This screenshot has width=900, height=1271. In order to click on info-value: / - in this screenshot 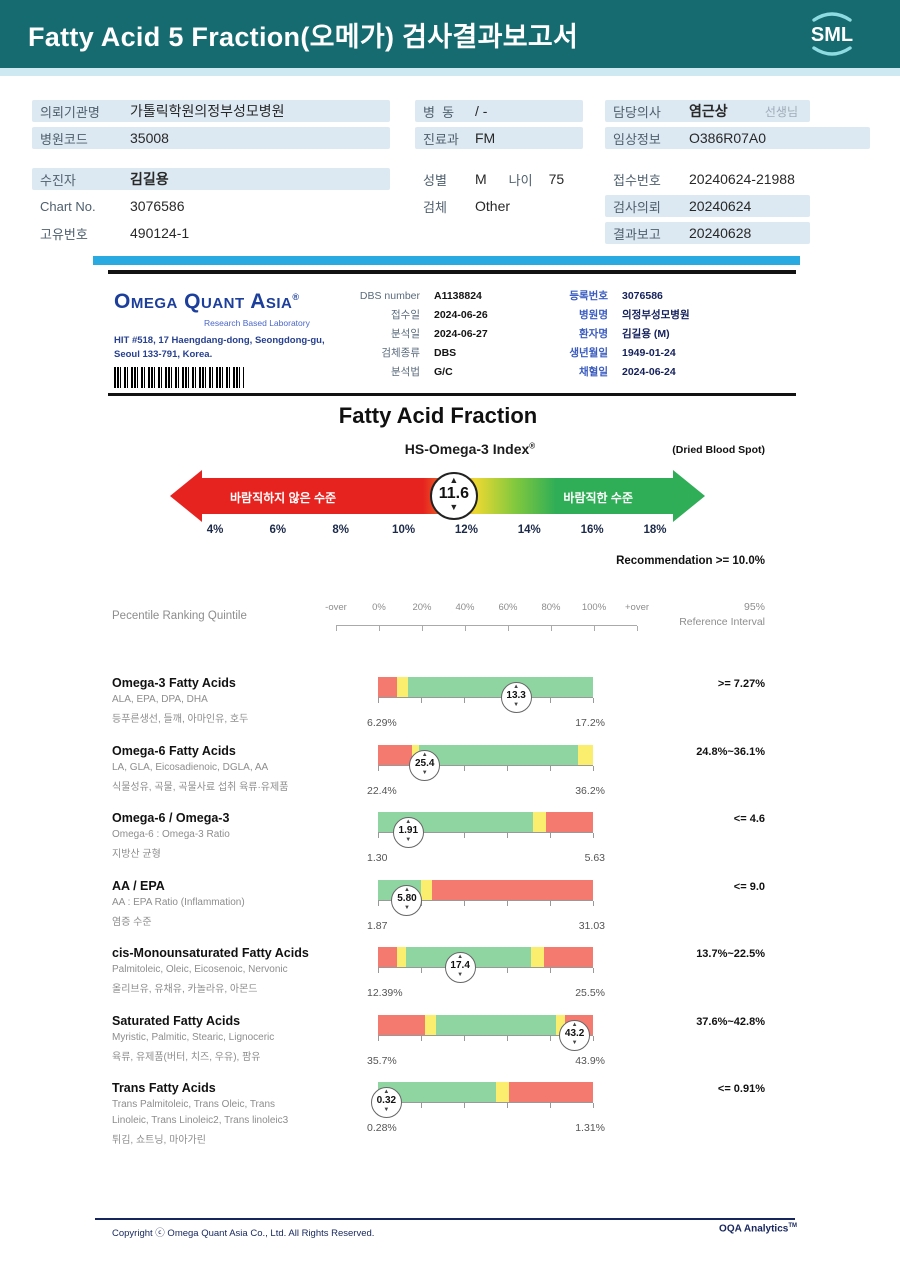, I will do `click(481, 111)`.